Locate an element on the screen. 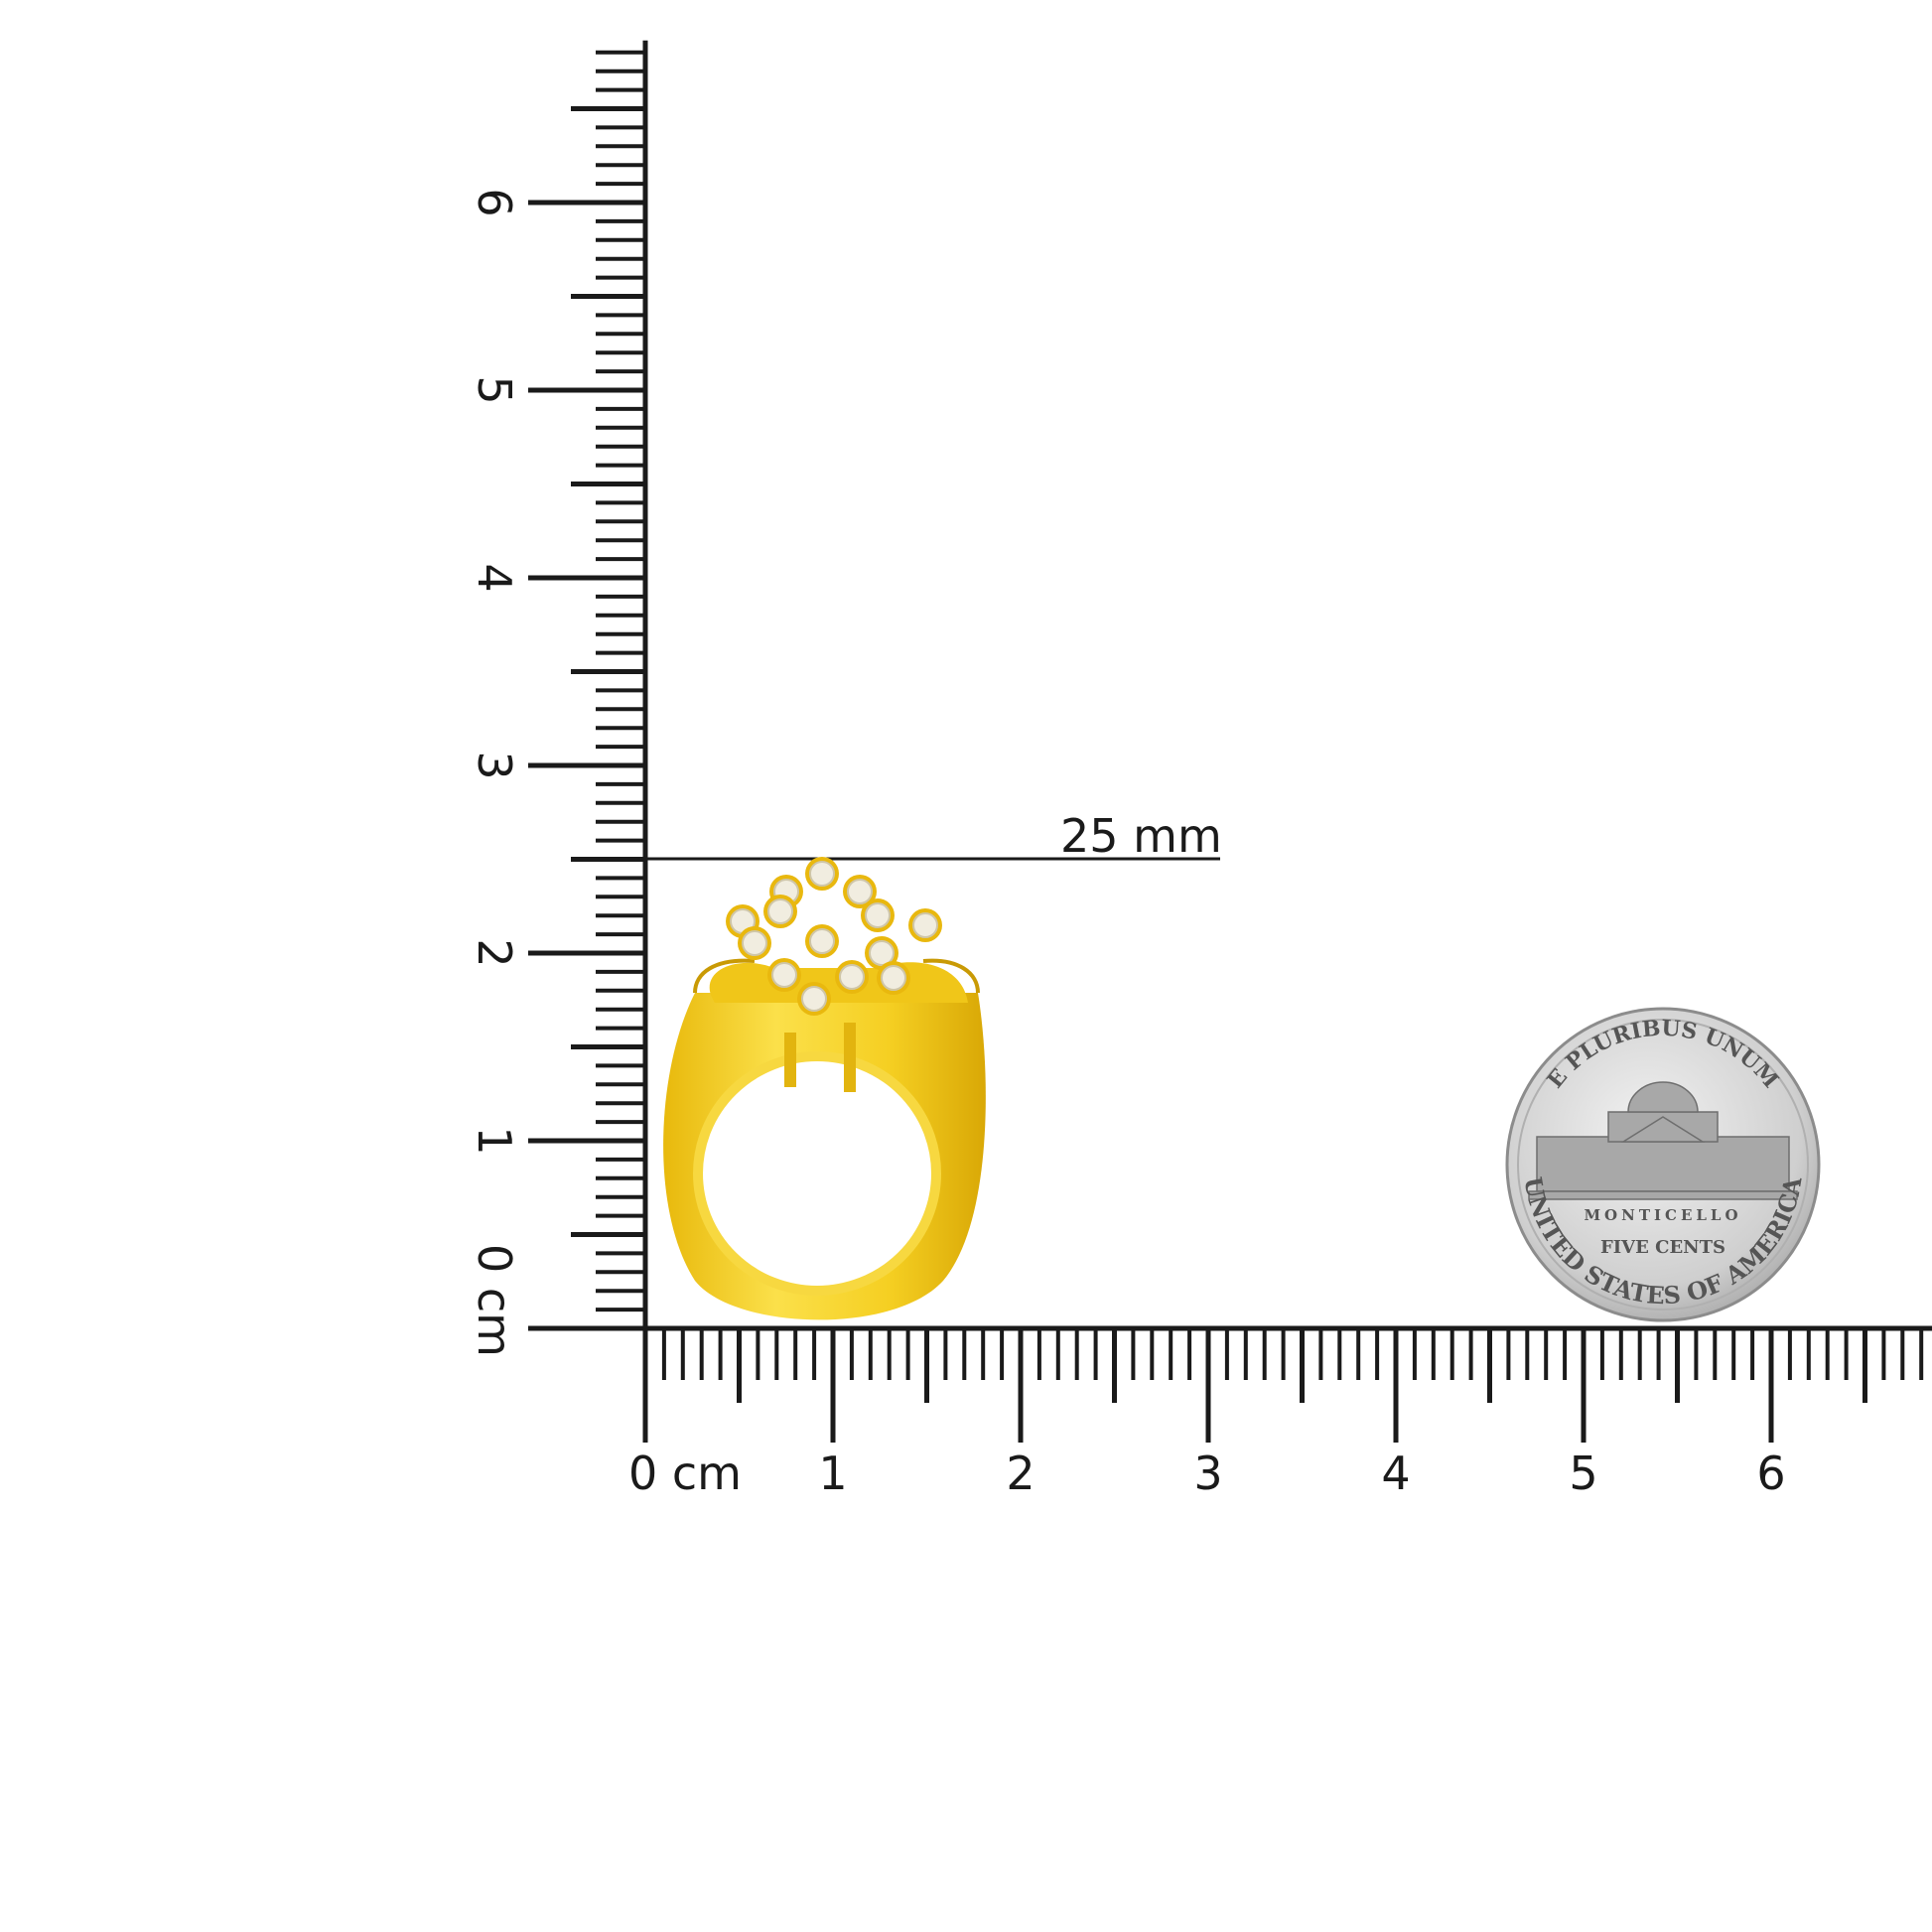 Image resolution: width=1932 pixels, height=1932 pixels. horizontal-ruler-label: 1 is located at coordinates (833, 1473).